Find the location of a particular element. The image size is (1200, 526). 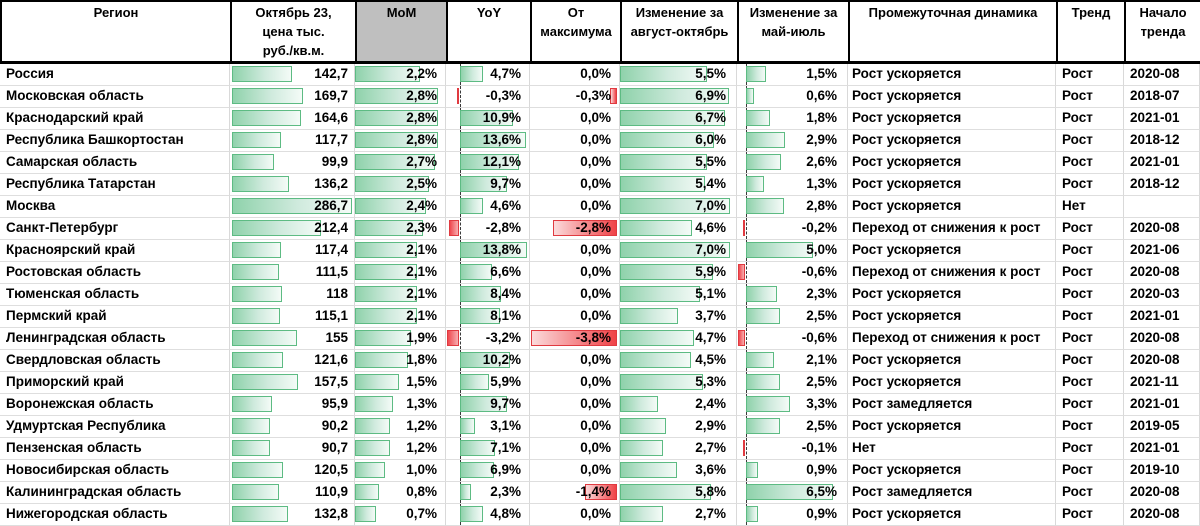

aug-oct-cell: 3,7% is located at coordinates (678, 317).